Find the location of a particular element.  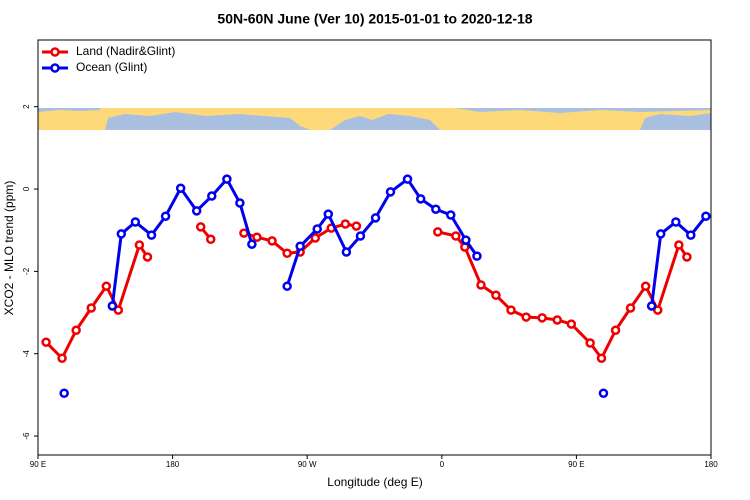

y-tick-label: -4 is located at coordinates (26, 354).